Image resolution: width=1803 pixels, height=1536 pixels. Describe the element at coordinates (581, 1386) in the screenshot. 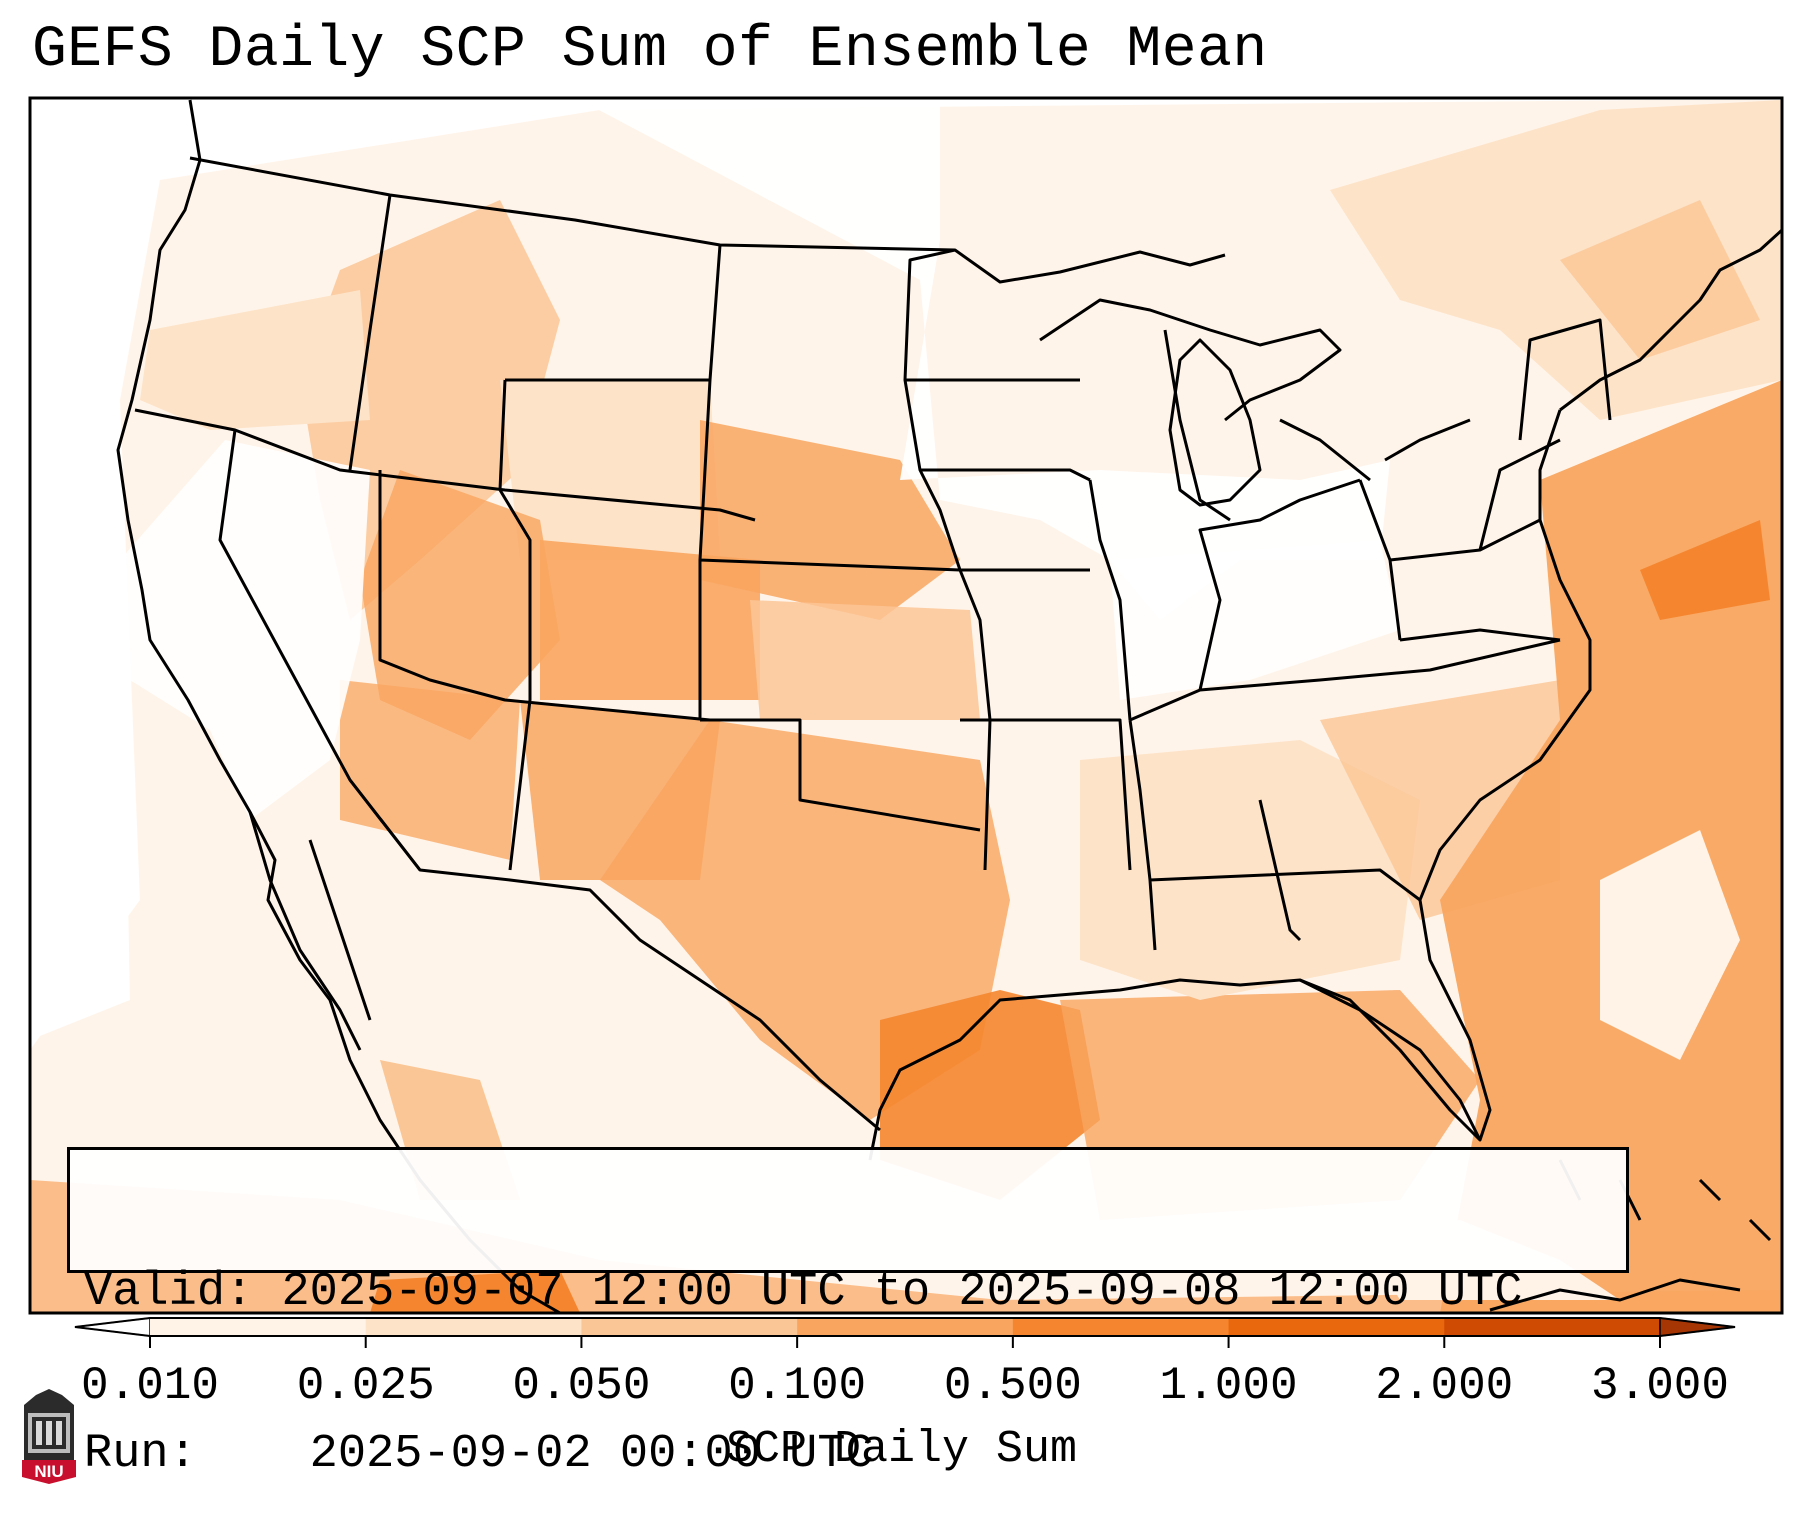

I see `colorbar-tick-label: 0.050` at that location.